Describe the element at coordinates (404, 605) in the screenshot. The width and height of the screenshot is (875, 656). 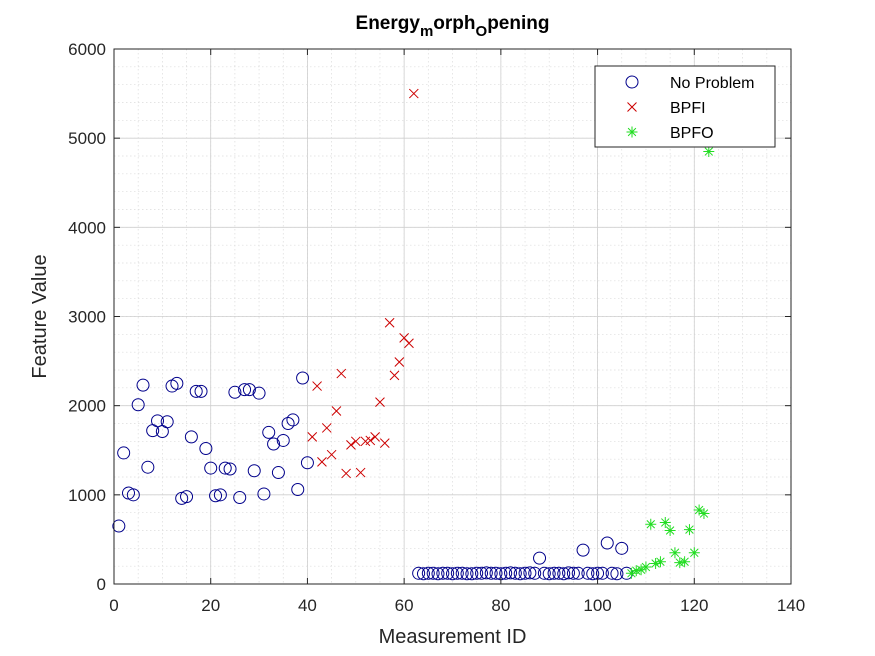
I see `x-tick-label: 60` at that location.